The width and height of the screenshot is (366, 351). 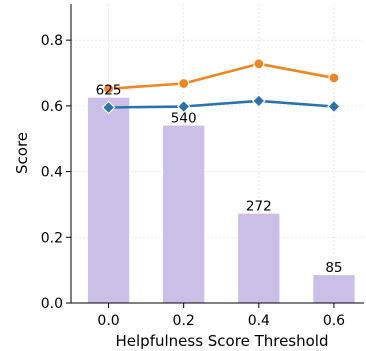 What do you see at coordinates (184, 321) in the screenshot?
I see `x-tick-label-1: 0.2` at bounding box center [184, 321].